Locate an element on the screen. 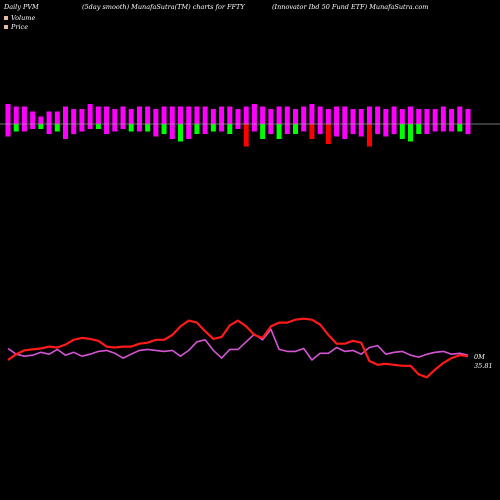 This screenshot has width=500, height=500. legend-price-label: Price is located at coordinates (20, 27).